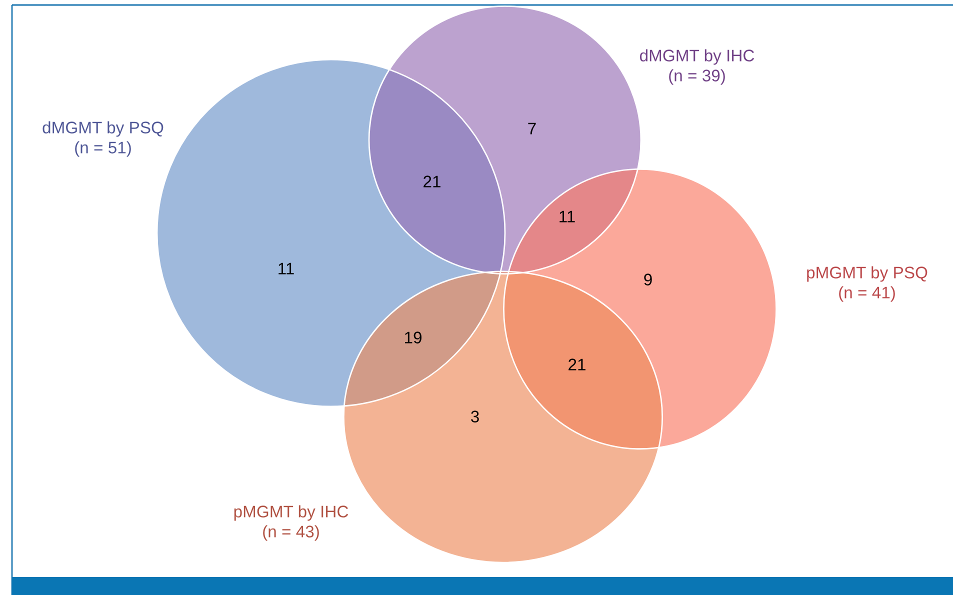  What do you see at coordinates (103, 149) in the screenshot?
I see `data-label: (n = 51)` at bounding box center [103, 149].